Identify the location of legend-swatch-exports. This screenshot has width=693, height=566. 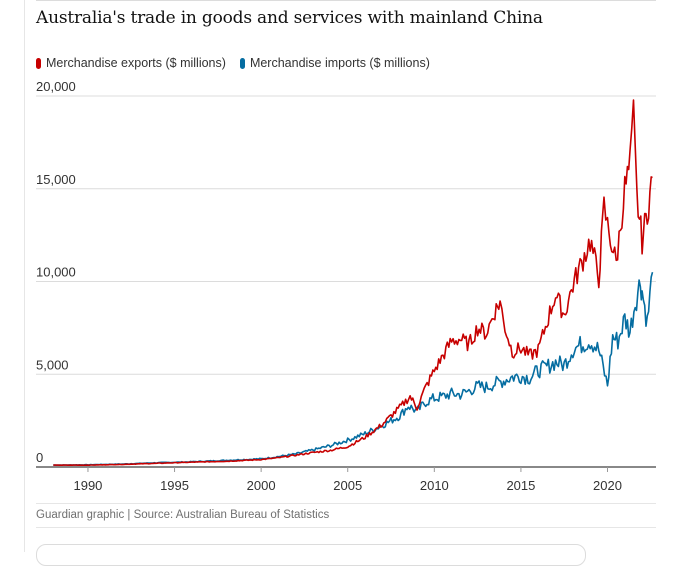
(38, 63).